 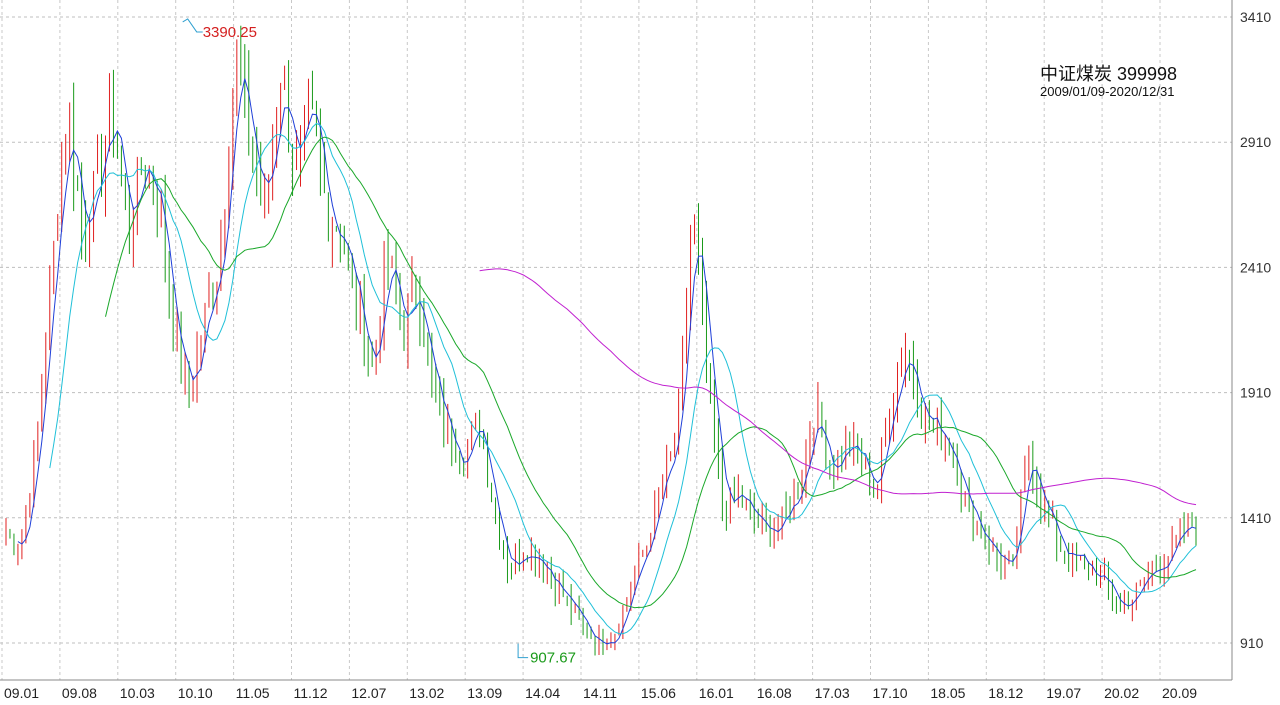 I want to click on x-tick-label-16: 18.05, so click(x=947, y=693).